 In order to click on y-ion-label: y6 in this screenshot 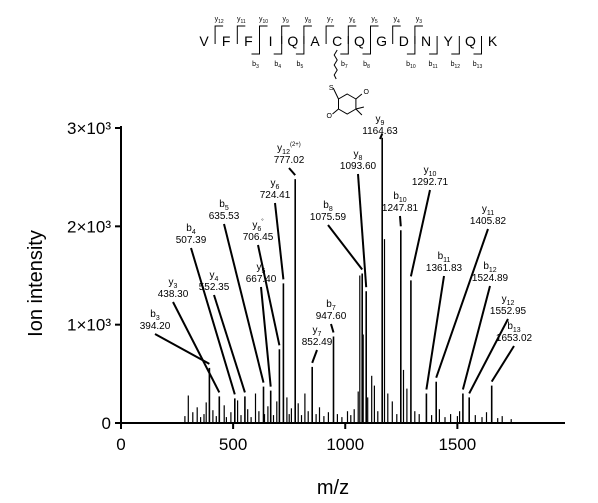, I will do `click(352, 20)`.